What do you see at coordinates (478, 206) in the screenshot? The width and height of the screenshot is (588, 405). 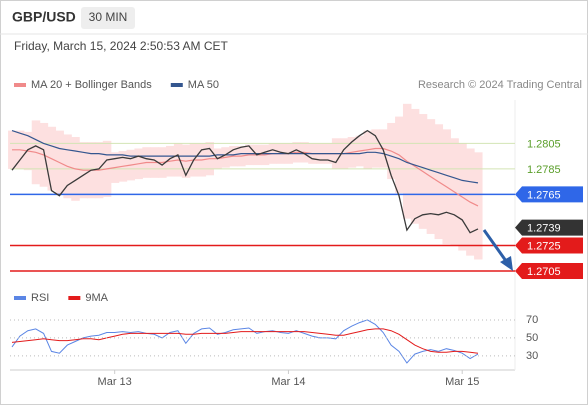 I see `bollinger-band` at bounding box center [478, 206].